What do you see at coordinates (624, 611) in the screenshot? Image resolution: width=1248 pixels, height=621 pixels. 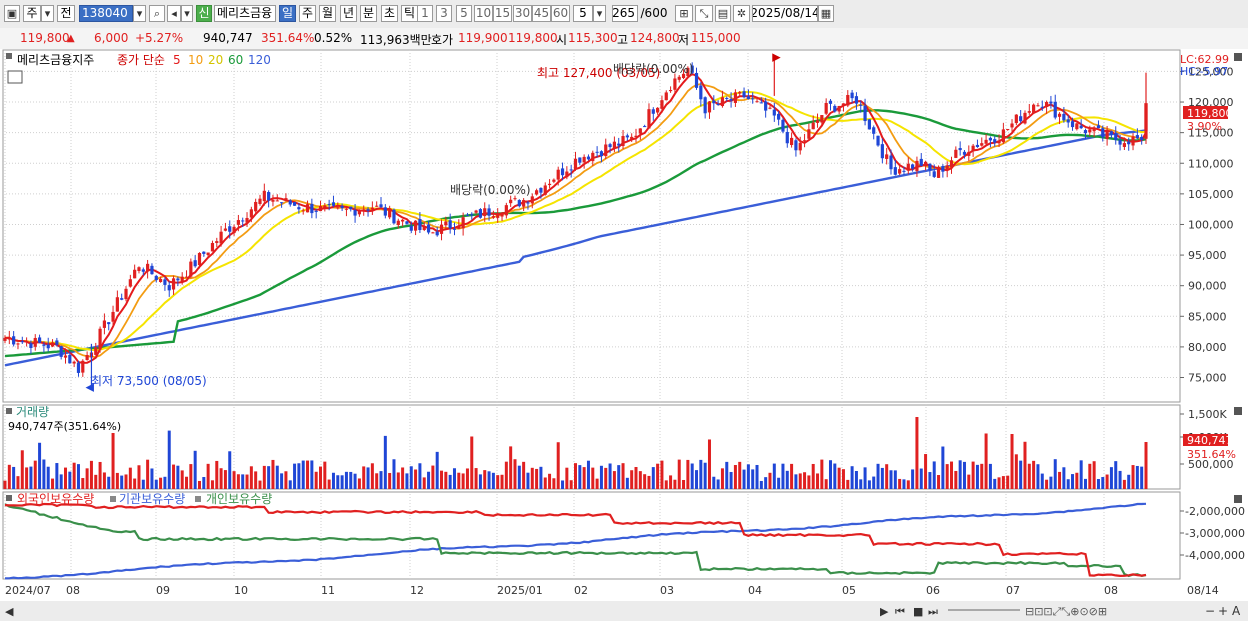 I see `scrollbar-track` at bounding box center [624, 611].